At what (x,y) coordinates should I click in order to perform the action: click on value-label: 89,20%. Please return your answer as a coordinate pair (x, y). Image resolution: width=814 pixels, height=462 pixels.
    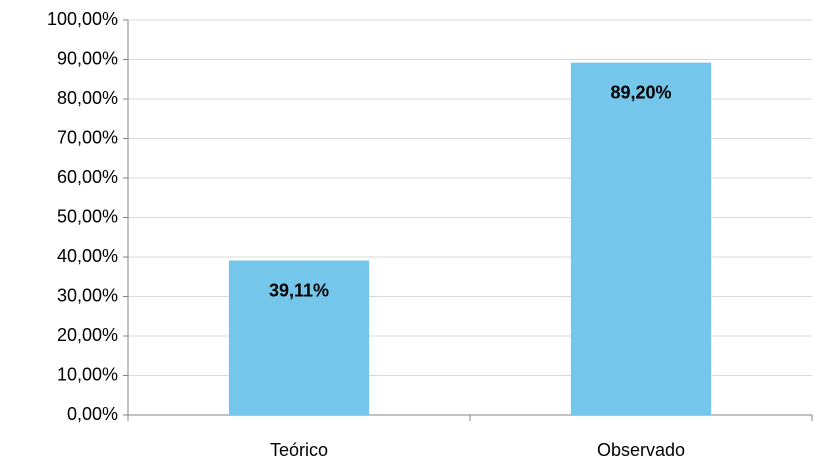
    Looking at the image, I should click on (640, 92).